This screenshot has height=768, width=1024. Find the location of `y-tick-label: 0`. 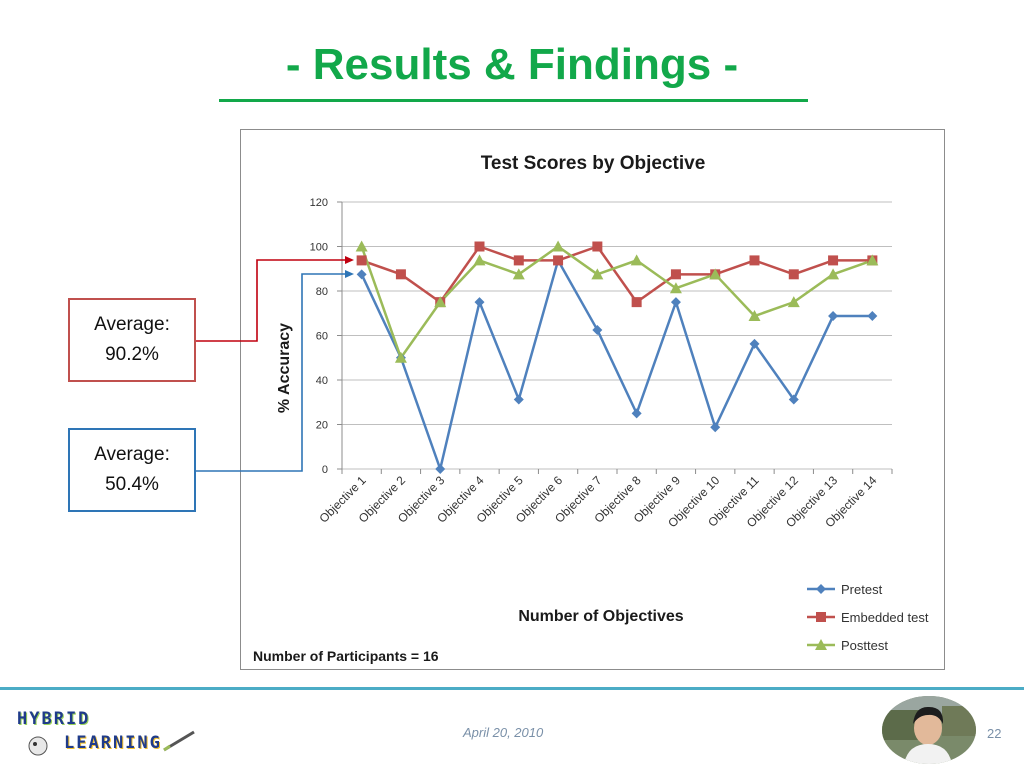

y-tick-label: 0 is located at coordinates (325, 470).